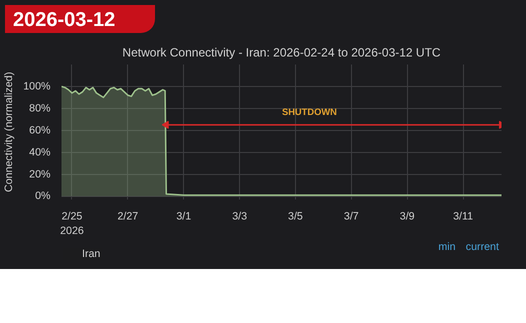  I want to click on x-tick-label: 3/3, so click(240, 216).